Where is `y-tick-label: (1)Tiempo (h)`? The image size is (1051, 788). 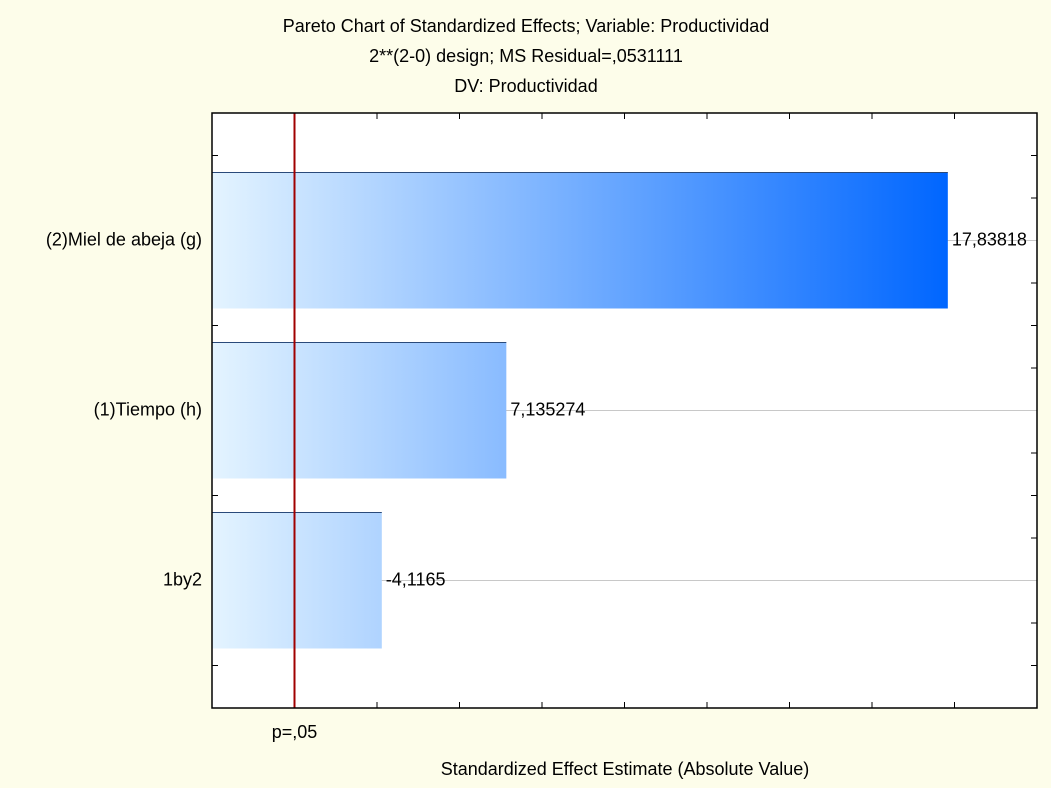
y-tick-label: (1)Tiempo (h) is located at coordinates (148, 409).